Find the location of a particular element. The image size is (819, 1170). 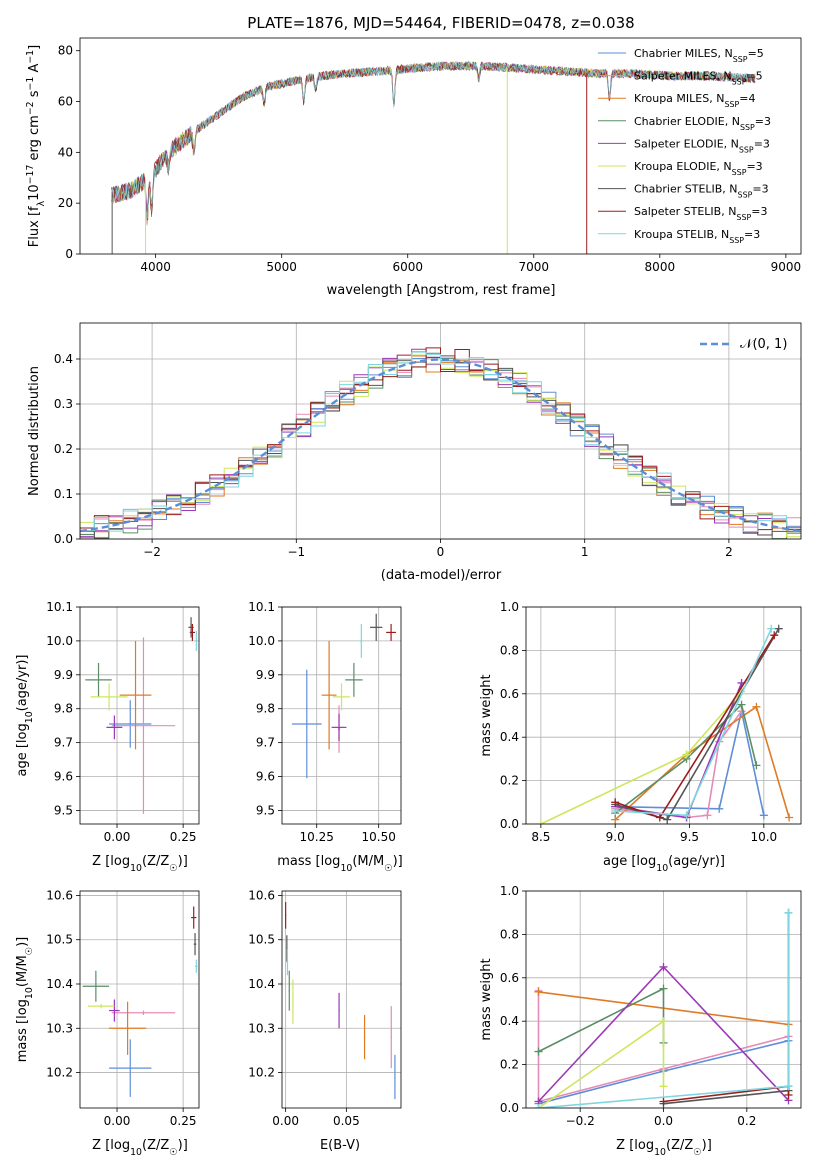

x-tick-label: 4000 is located at coordinates (155, 267).